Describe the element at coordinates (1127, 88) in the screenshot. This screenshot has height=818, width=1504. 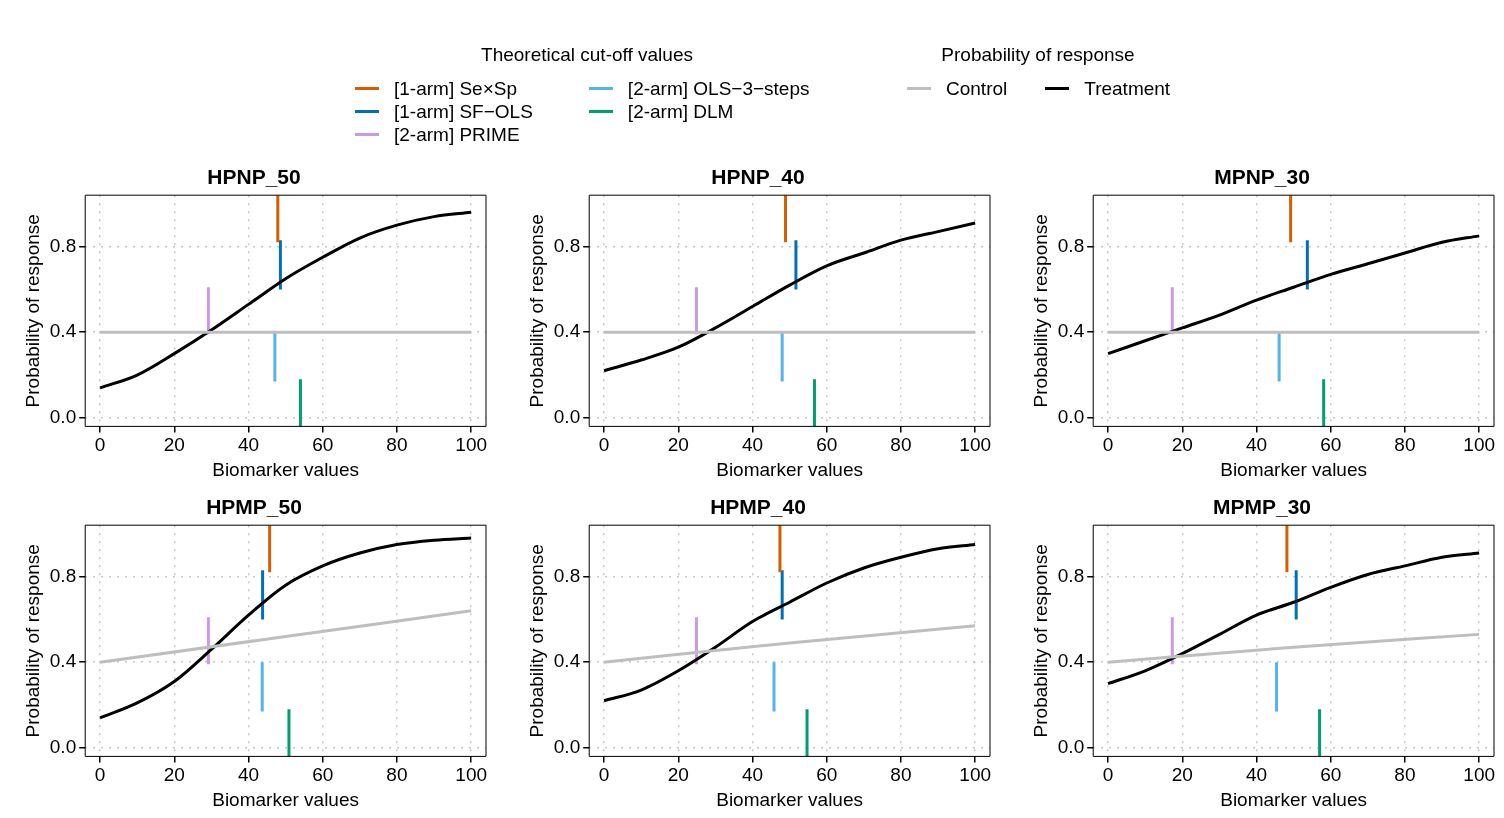
I see `legend-label: Treatment` at that location.